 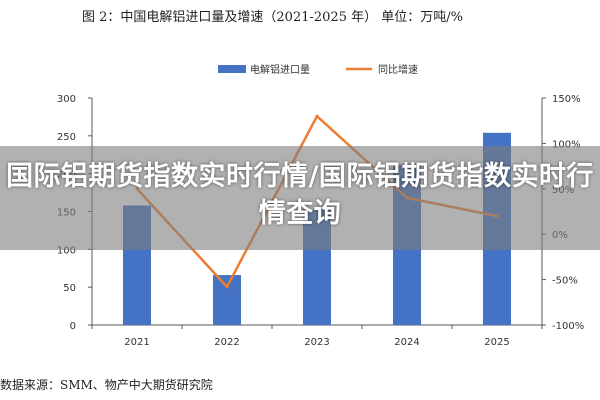 What do you see at coordinates (136, 342) in the screenshot?
I see `x-tick-label: 2021` at bounding box center [136, 342].